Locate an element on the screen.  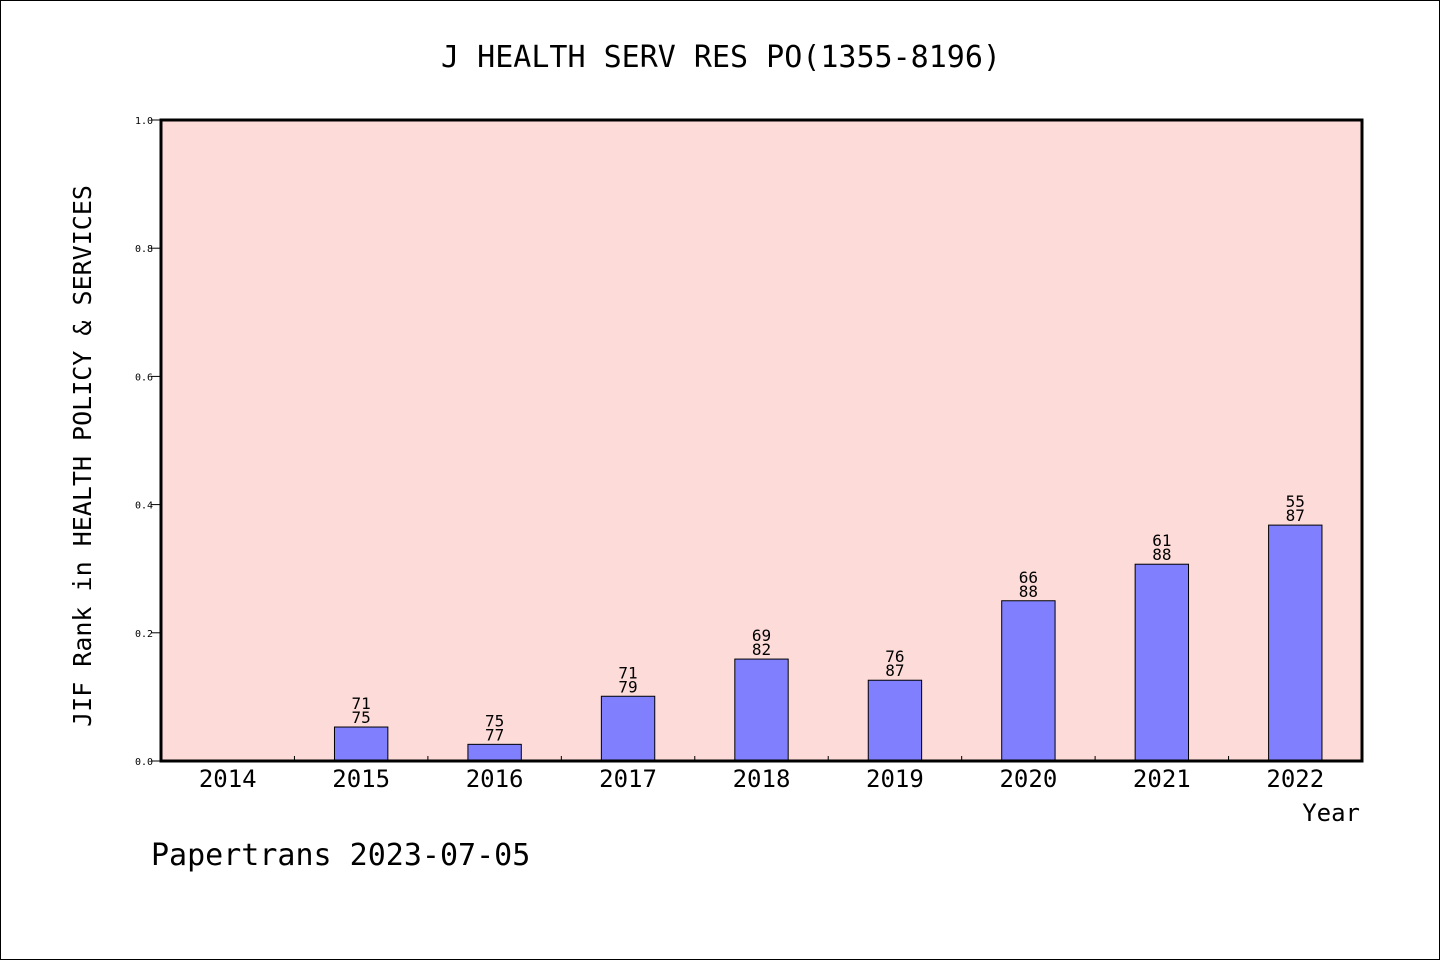
x-tick-label-2019: 2019 is located at coordinates (895, 779).